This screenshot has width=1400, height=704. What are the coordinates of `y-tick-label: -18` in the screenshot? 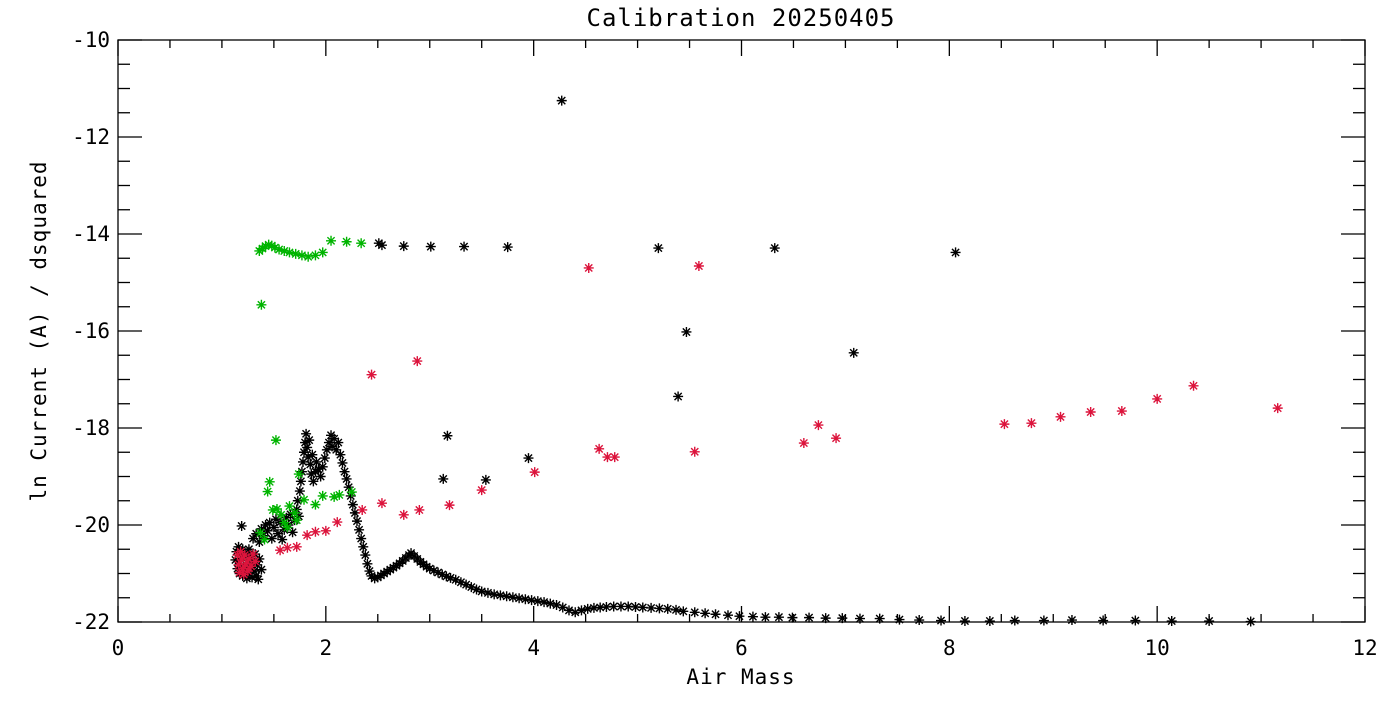 It's located at (91, 428).